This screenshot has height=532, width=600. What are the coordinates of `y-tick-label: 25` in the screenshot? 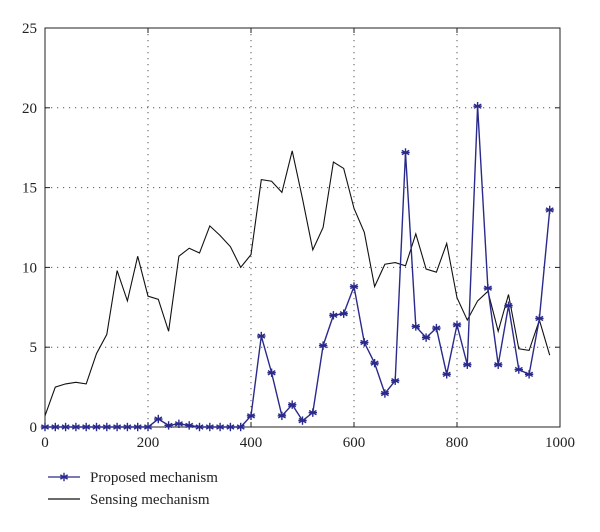 It's located at (29, 29).